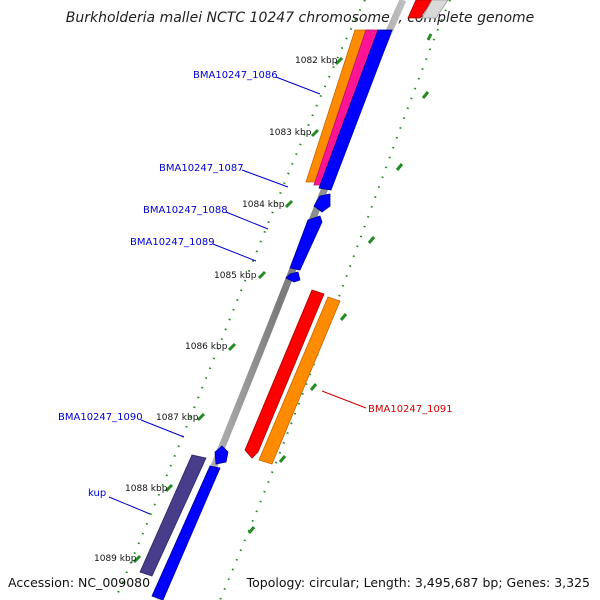 The height and width of the screenshot is (600, 600). What do you see at coordinates (235, 75) in the screenshot?
I see `gene-label-bma10247-1086: BMA10247_1086` at bounding box center [235, 75].